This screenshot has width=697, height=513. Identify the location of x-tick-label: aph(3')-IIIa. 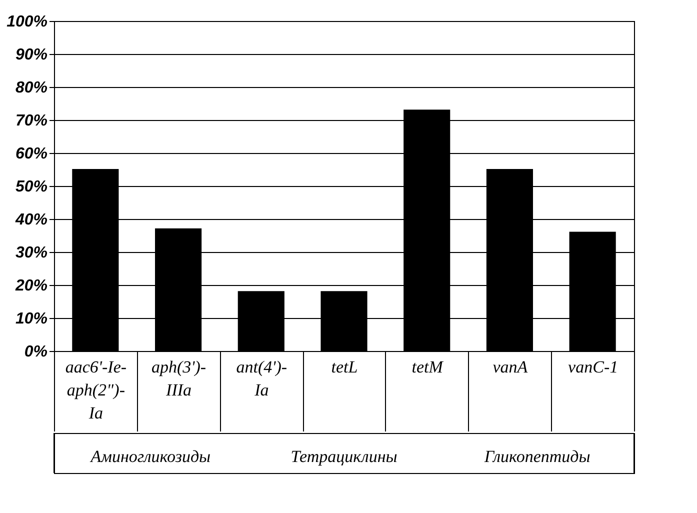
(178, 379).